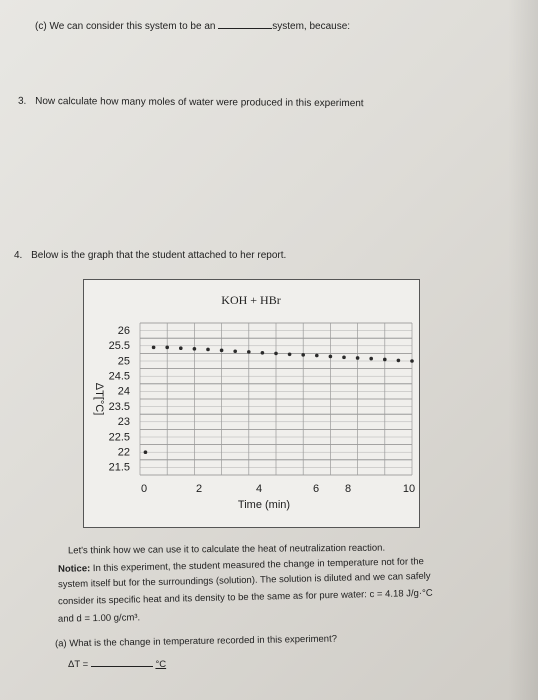  Describe the element at coordinates (78, 664) in the screenshot. I see `delta-t-label: ΔT =` at that location.